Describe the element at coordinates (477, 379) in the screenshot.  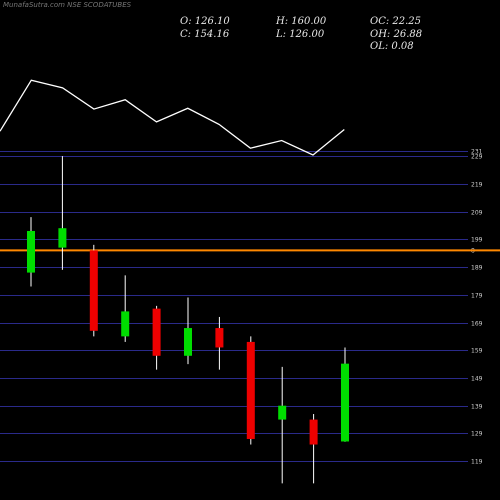
I see `y-tick-label: 149` at that location.